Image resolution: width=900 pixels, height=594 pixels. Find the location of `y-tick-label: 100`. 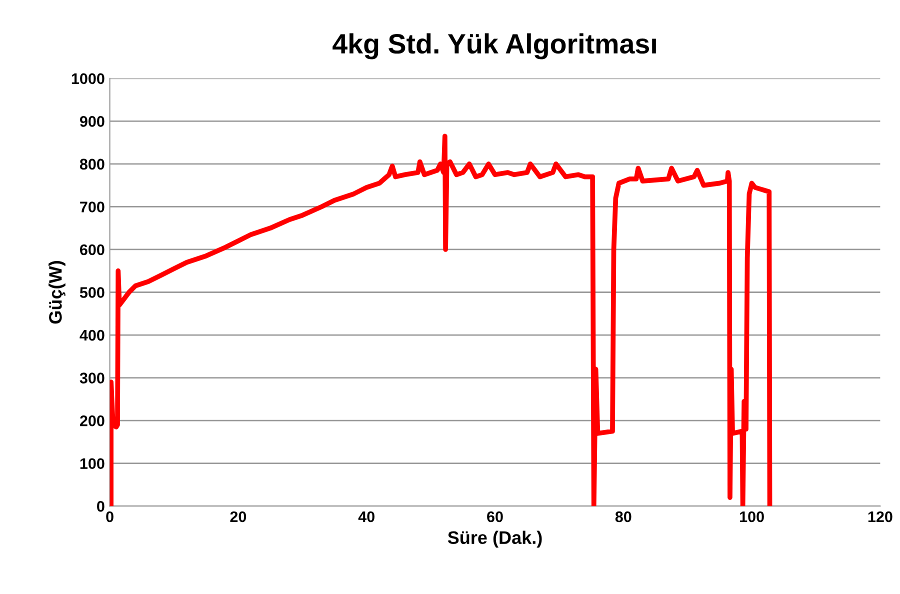

y-tick-label: 100 is located at coordinates (92, 464).